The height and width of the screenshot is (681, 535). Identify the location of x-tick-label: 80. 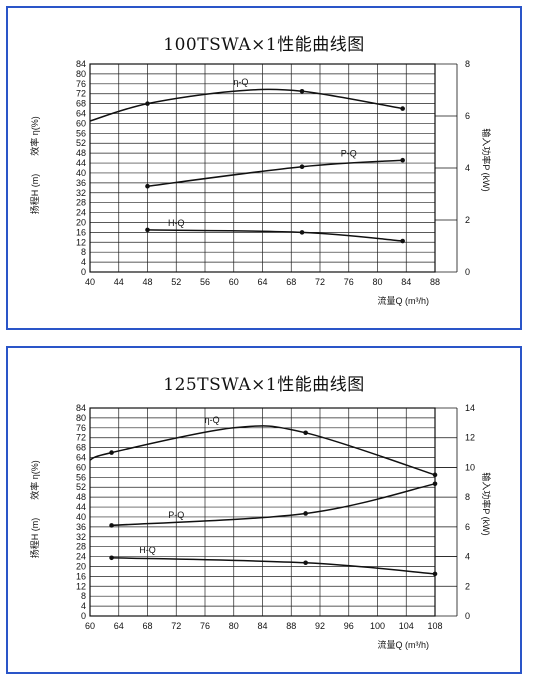
(377, 282).